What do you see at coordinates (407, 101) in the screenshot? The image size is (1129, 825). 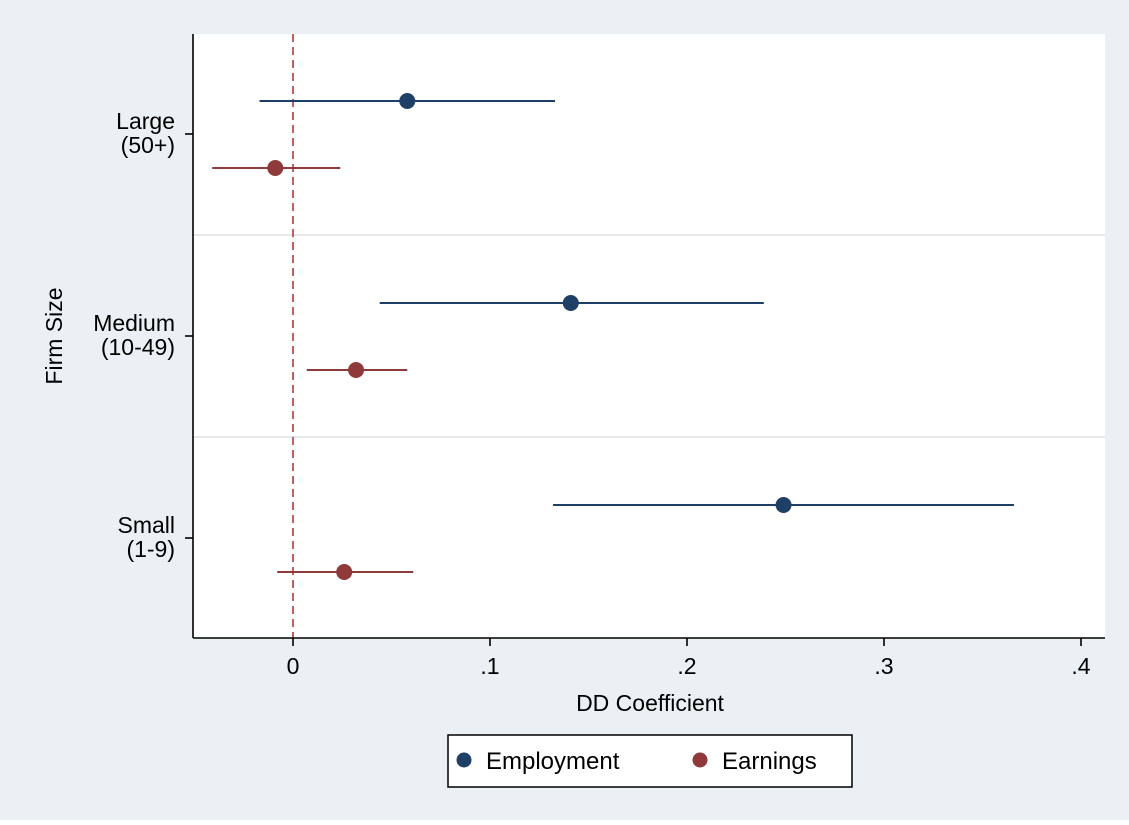 I see `point-employment-large` at bounding box center [407, 101].